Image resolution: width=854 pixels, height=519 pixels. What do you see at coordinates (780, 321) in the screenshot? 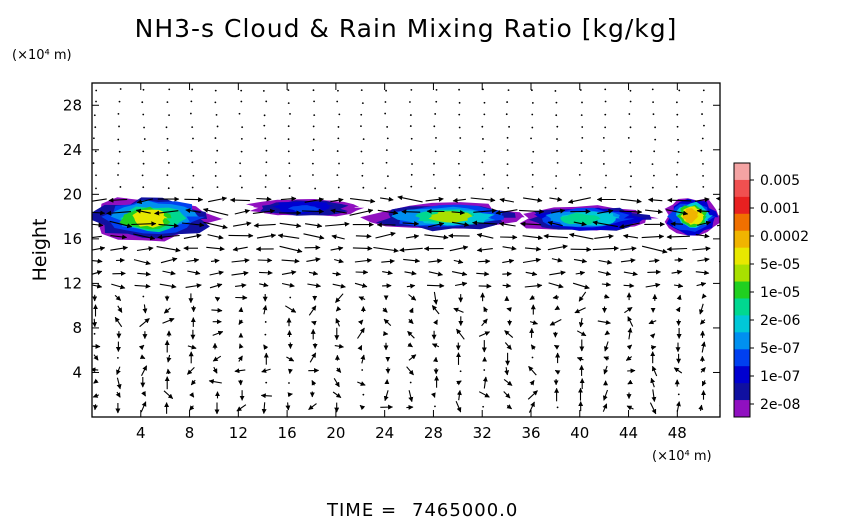
I see `colorbar-label: 2e-06` at bounding box center [780, 321].